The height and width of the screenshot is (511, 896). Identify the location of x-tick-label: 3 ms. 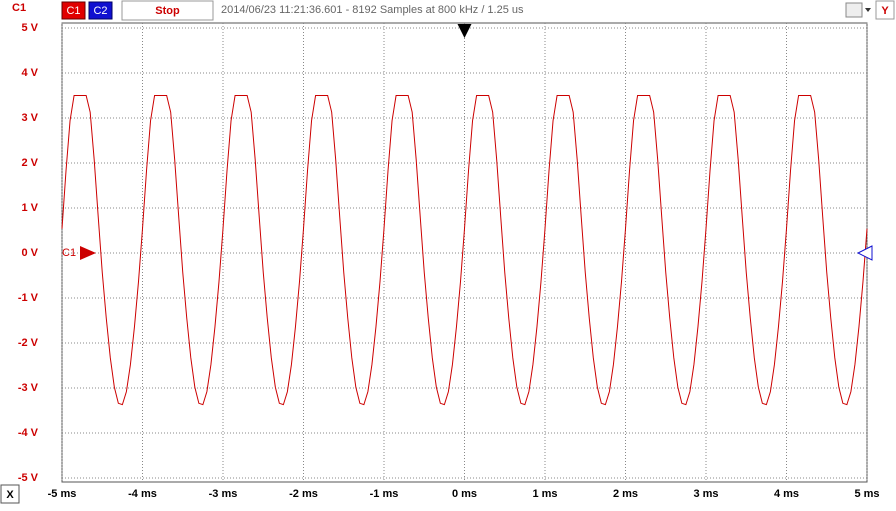
(705, 494).